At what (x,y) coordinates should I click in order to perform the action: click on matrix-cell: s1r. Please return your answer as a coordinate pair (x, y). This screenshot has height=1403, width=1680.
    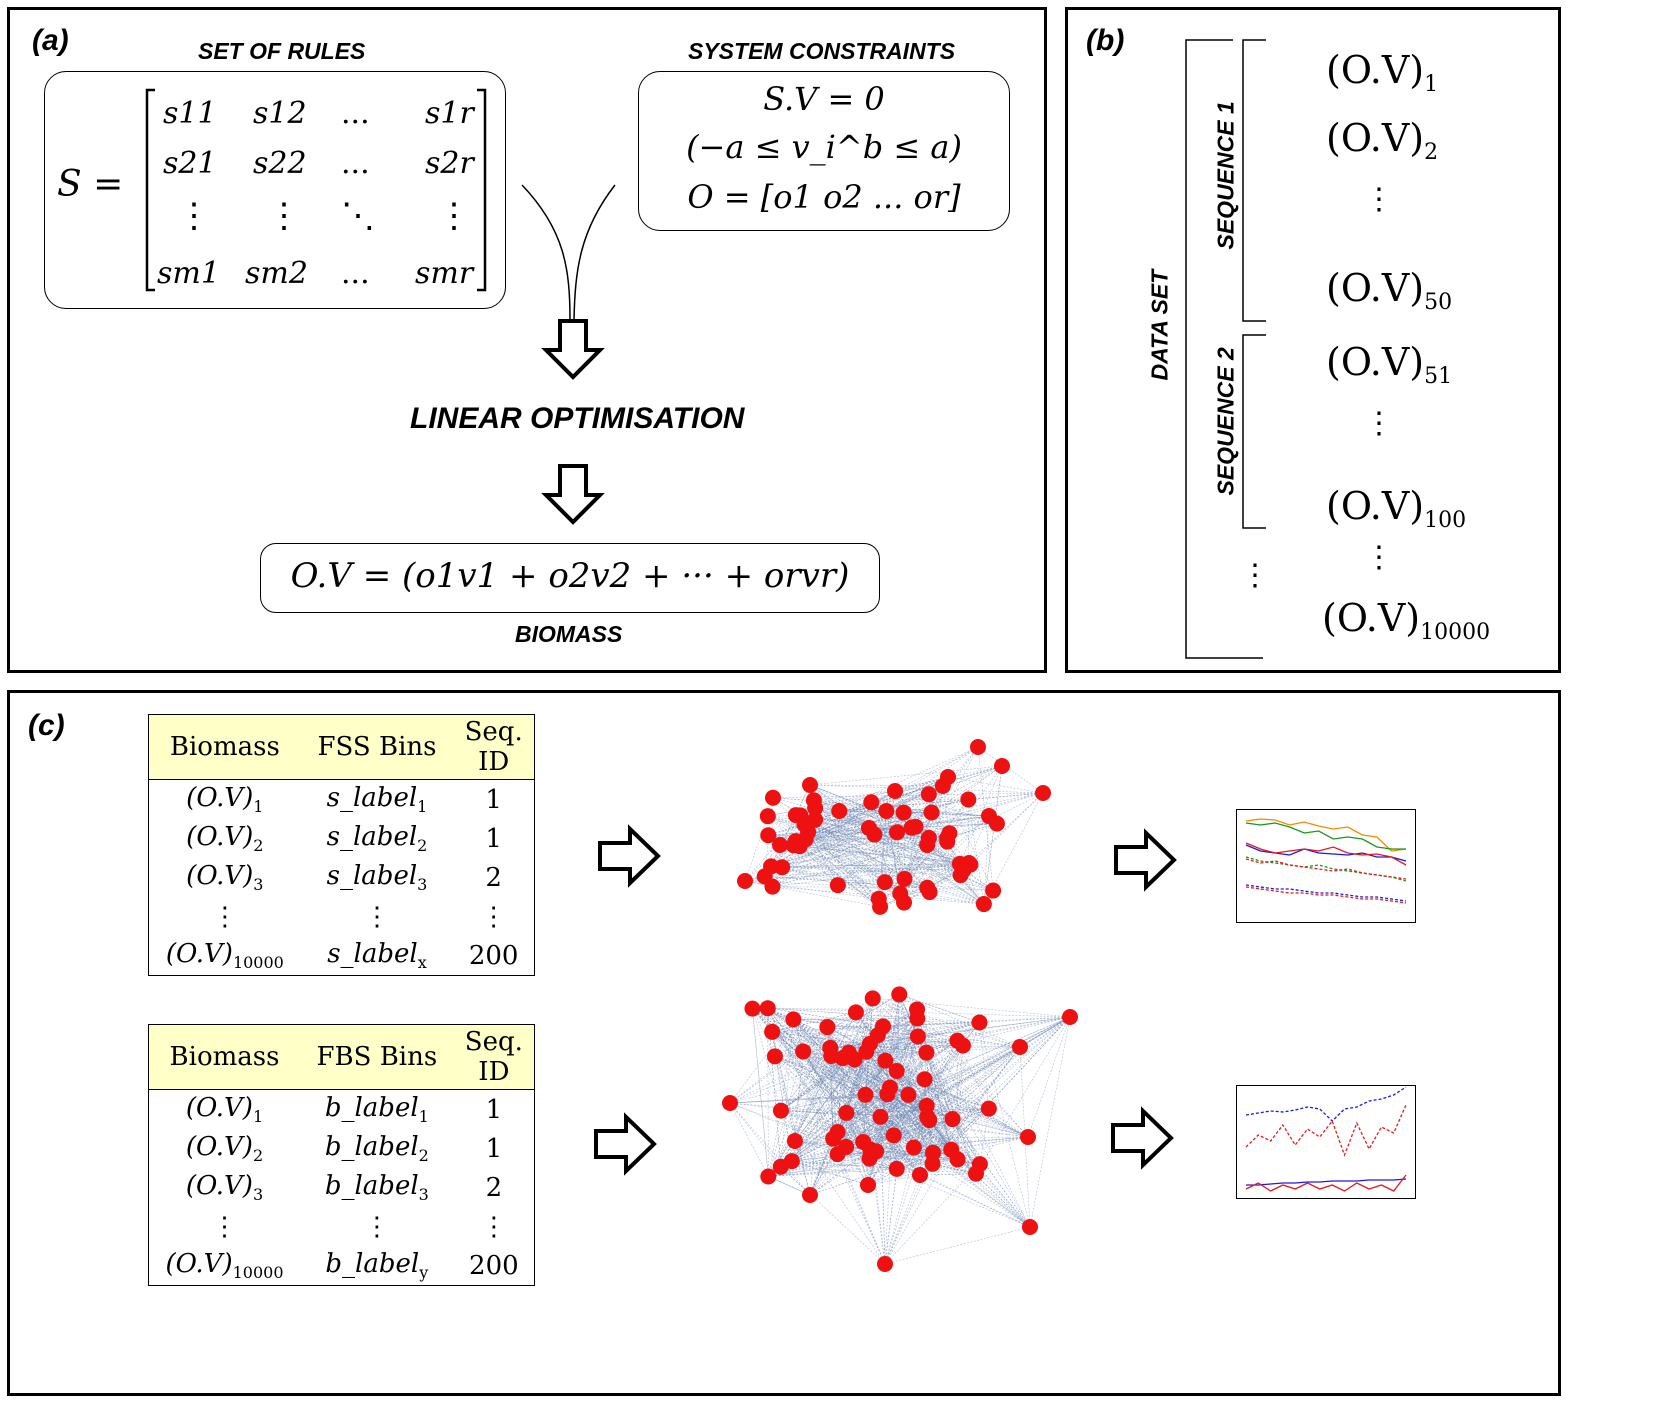
    Looking at the image, I should click on (449, 113).